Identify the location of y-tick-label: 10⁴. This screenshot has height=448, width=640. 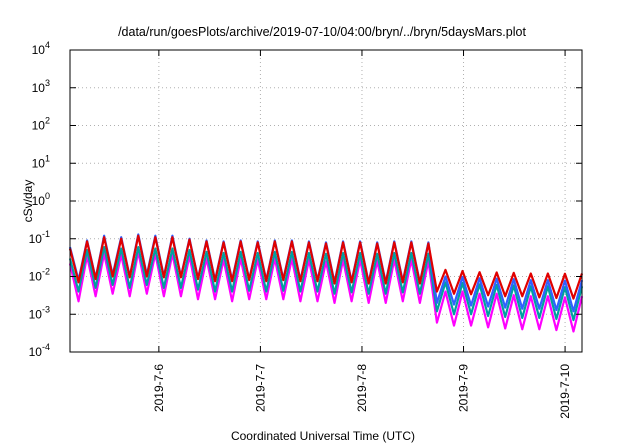
(41, 48).